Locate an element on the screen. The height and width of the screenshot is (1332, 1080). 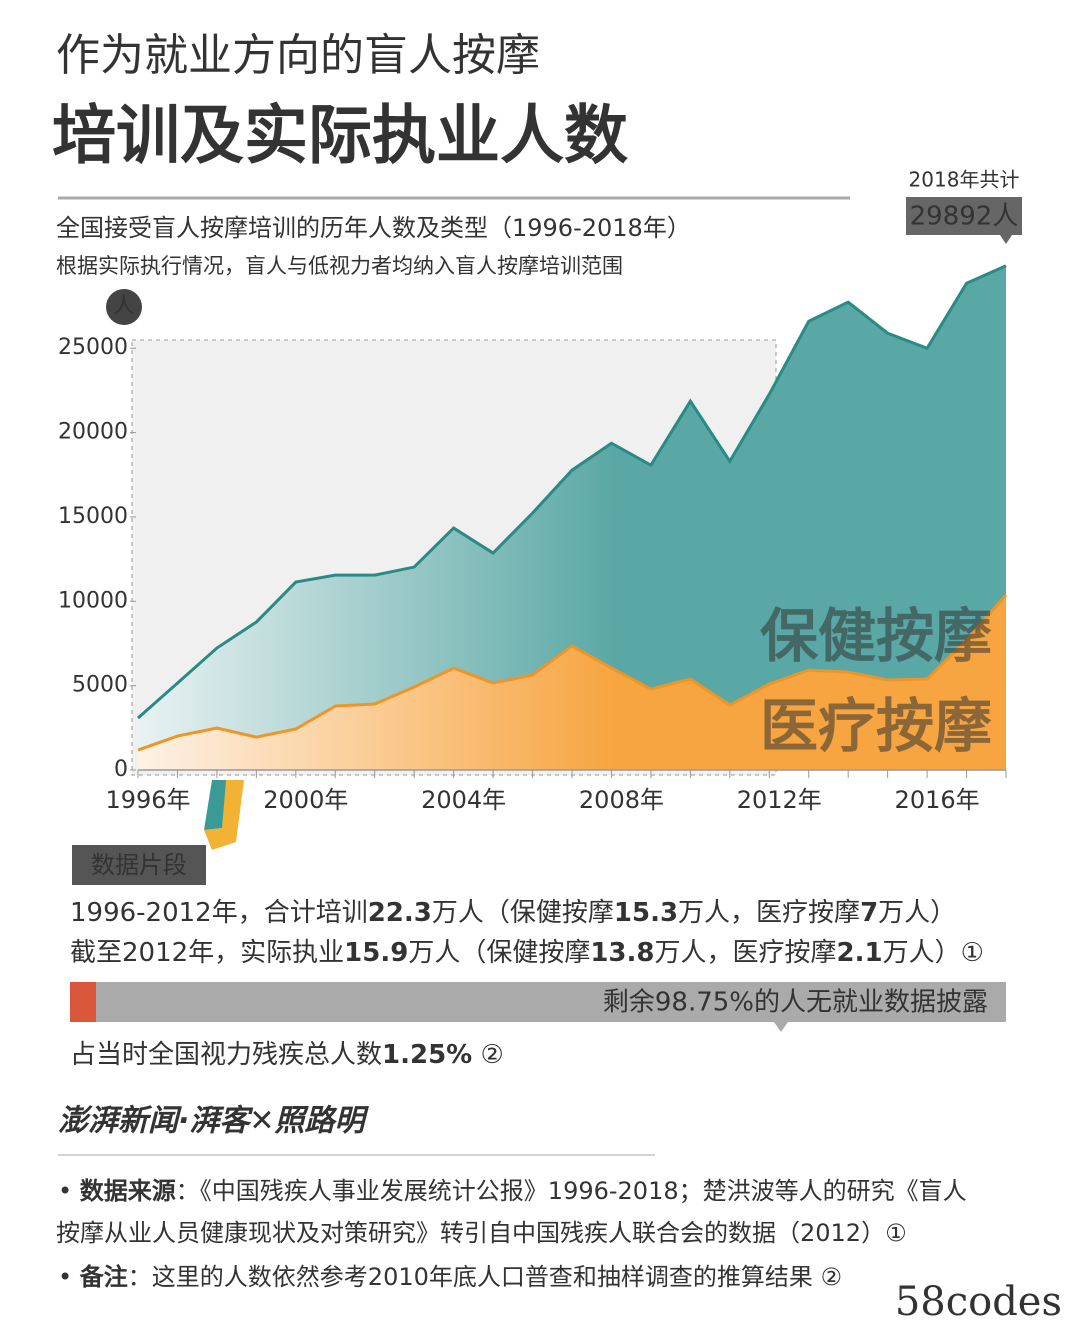
snippet-part: 13.8 is located at coordinates (622, 953).